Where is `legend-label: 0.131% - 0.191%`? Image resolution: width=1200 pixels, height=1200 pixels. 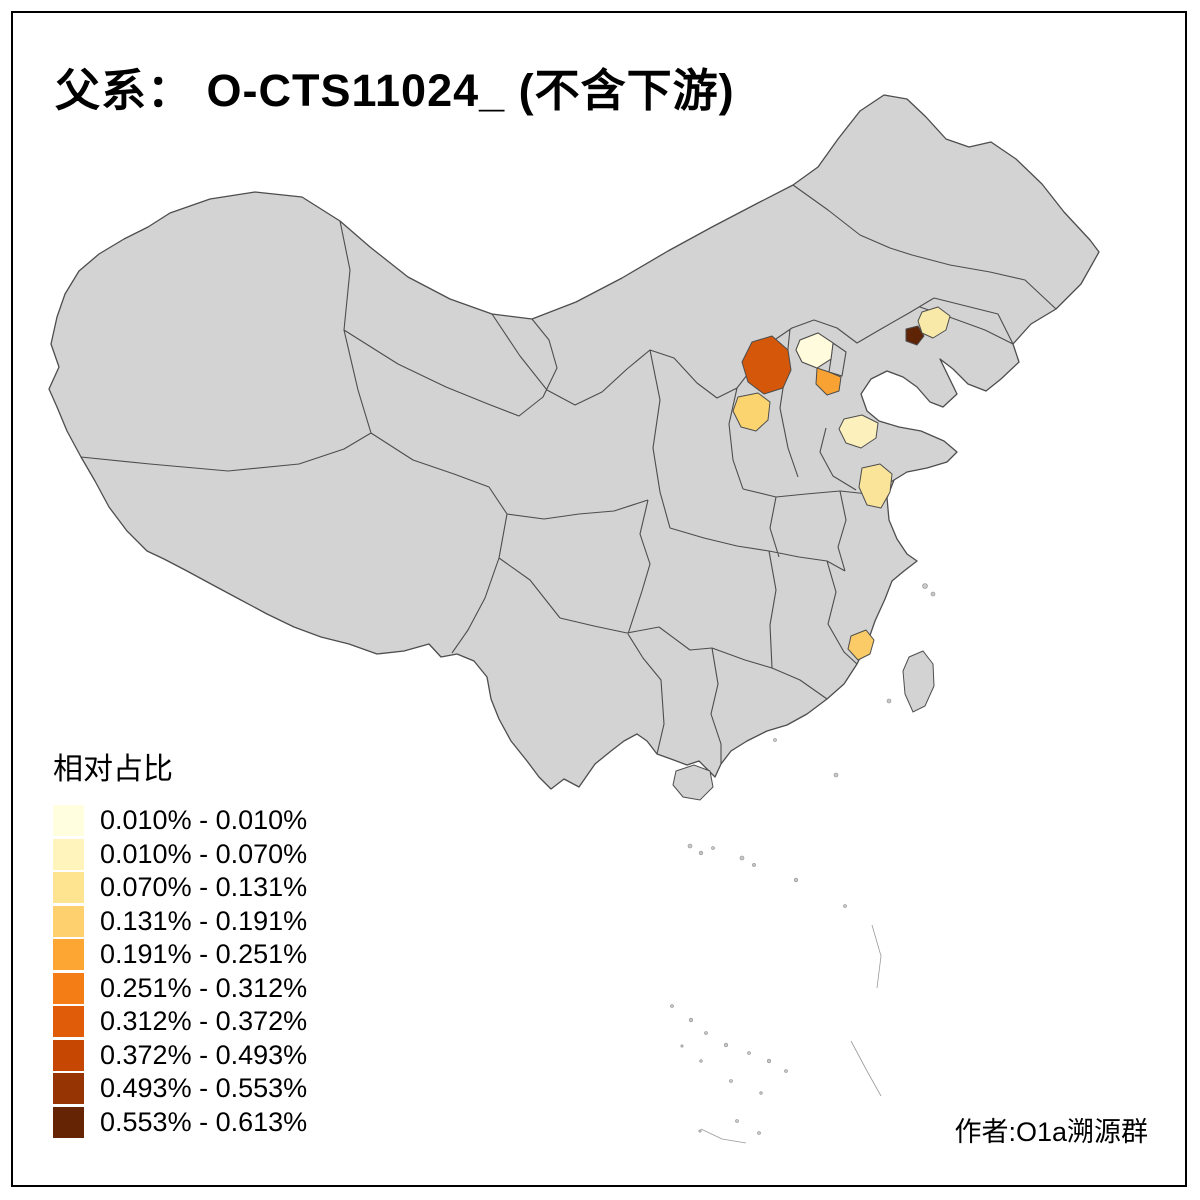
legend-label: 0.131% - 0.191% is located at coordinates (204, 920).